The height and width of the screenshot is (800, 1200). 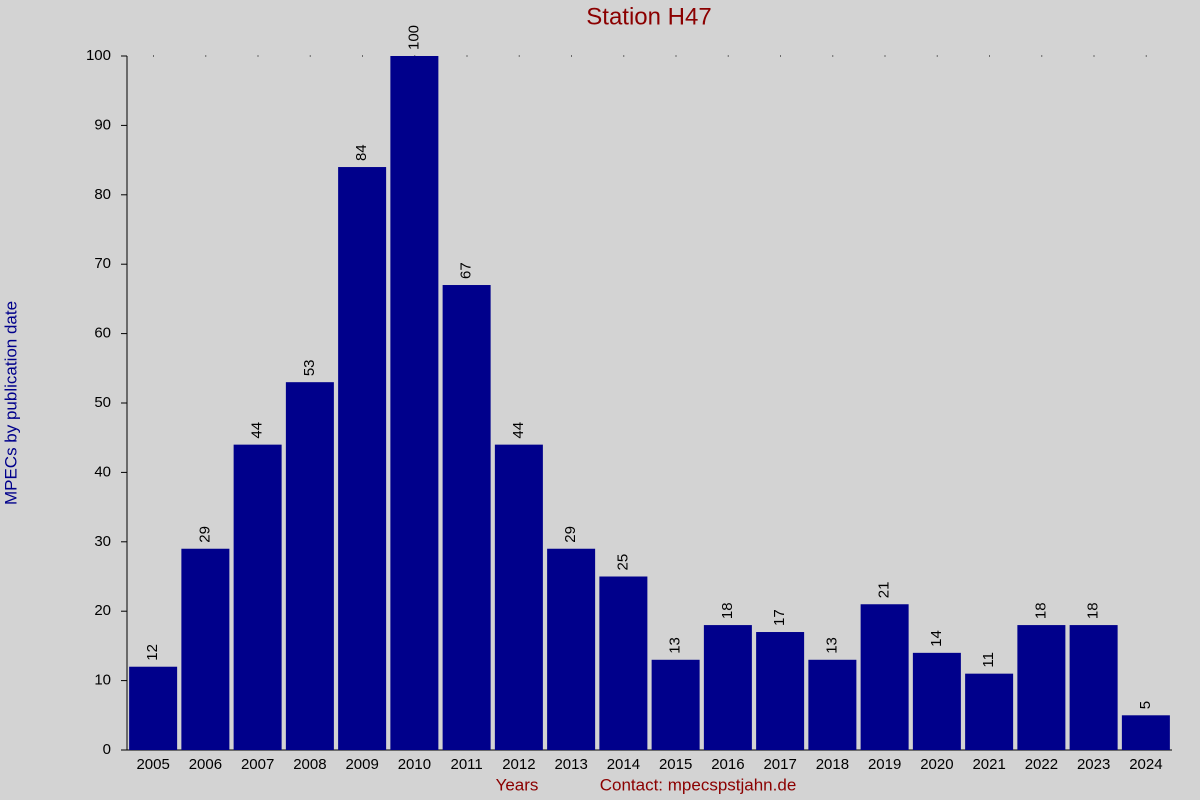 I want to click on value-label: 67, so click(x=466, y=270).